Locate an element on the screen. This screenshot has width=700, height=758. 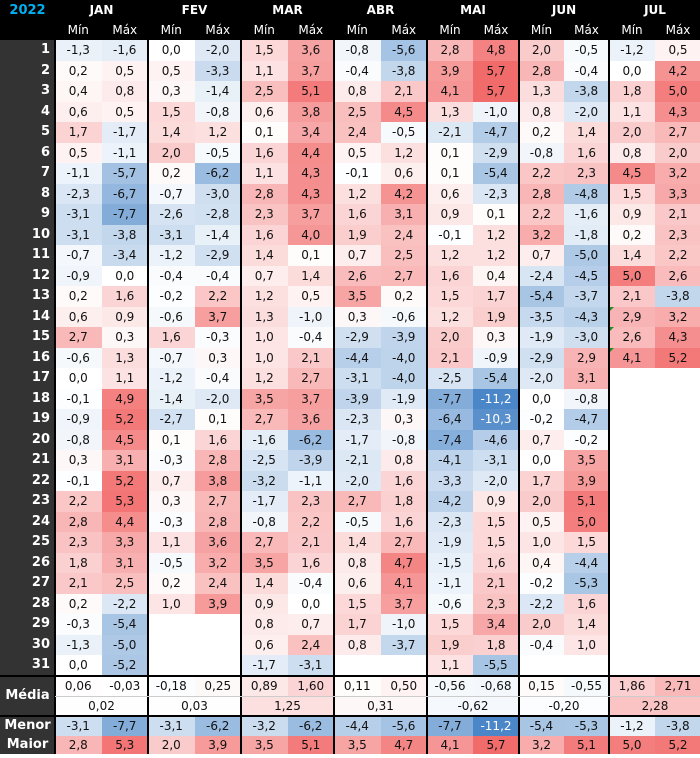
max-value-cell: 1,7 is located at coordinates (496, 296).